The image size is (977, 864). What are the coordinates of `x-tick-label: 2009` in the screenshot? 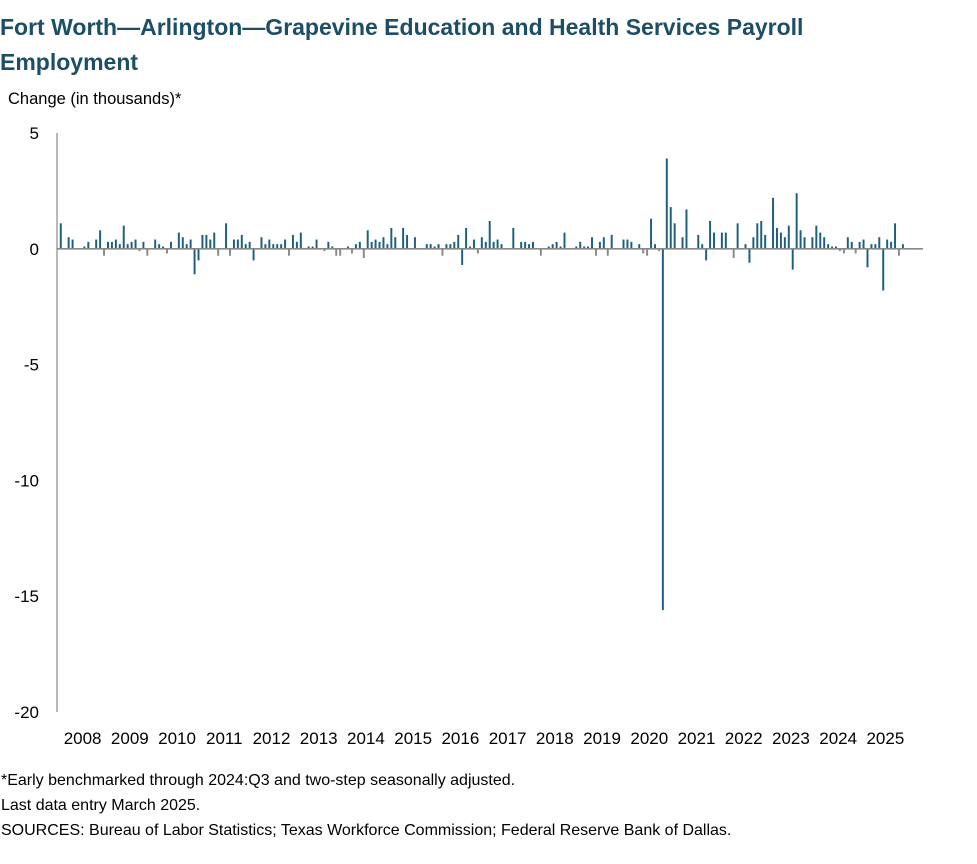 It's located at (130, 738).